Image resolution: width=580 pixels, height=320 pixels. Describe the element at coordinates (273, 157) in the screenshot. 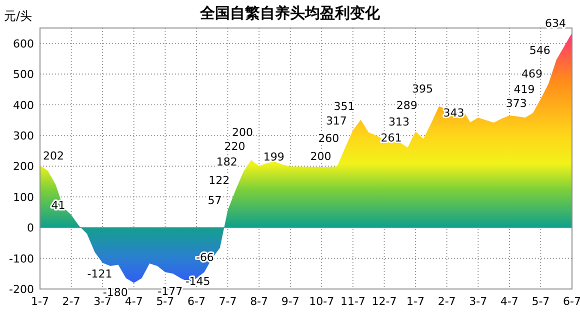

I see `data-label: 199` at that location.